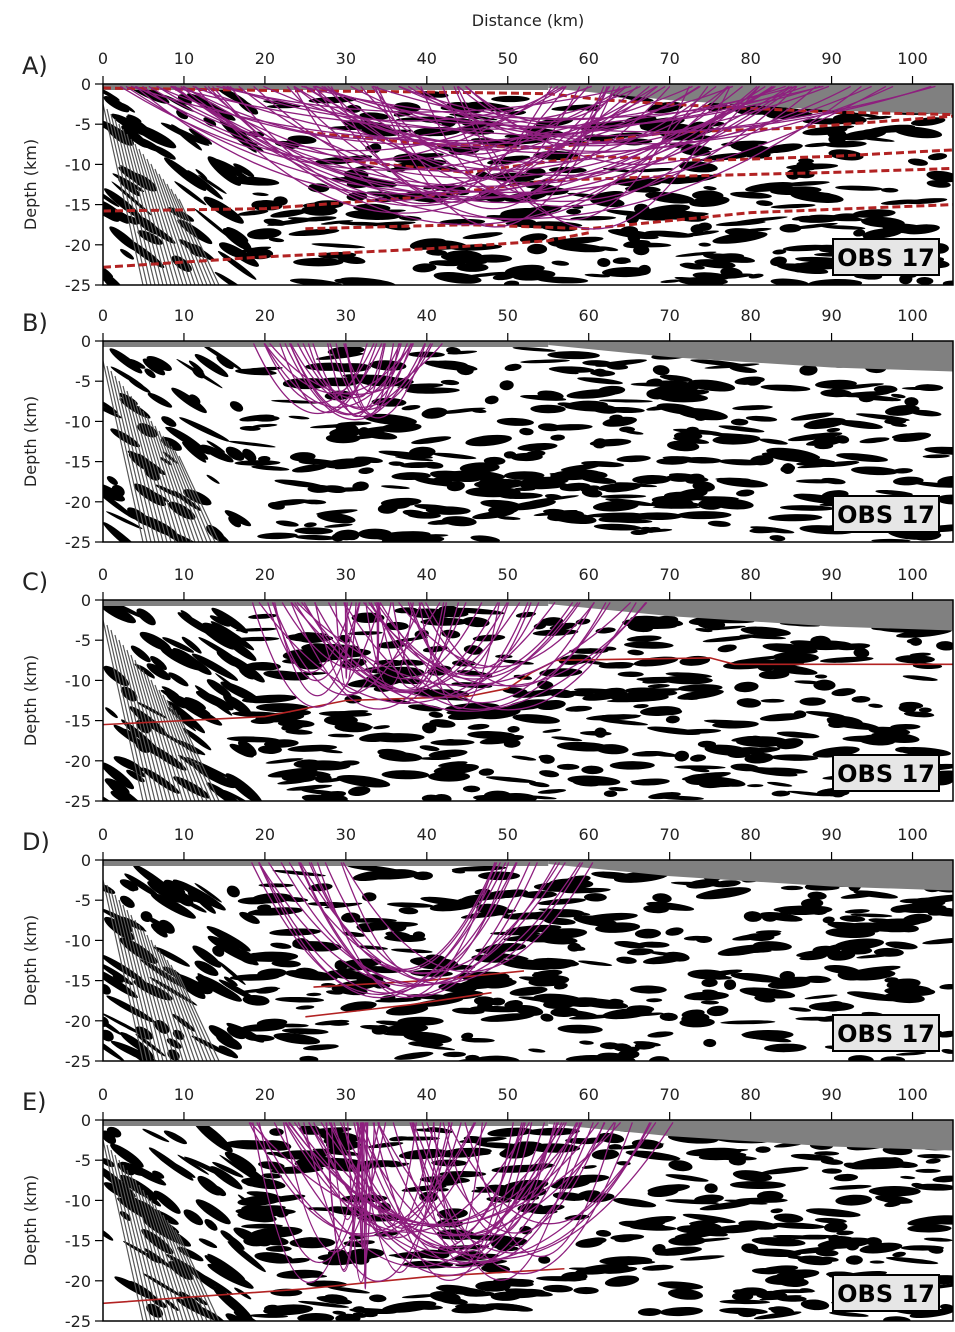 This screenshot has height=1332, width=955. Describe the element at coordinates (78, 245) in the screenshot. I see `y-tick-label: -20` at that location.